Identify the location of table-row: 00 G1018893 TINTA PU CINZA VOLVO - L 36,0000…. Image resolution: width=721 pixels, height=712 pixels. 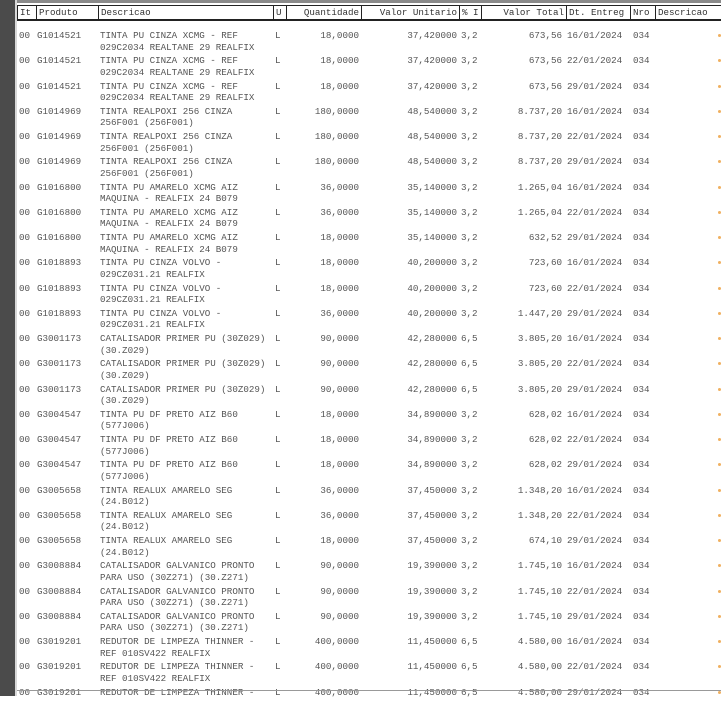
(369, 320).